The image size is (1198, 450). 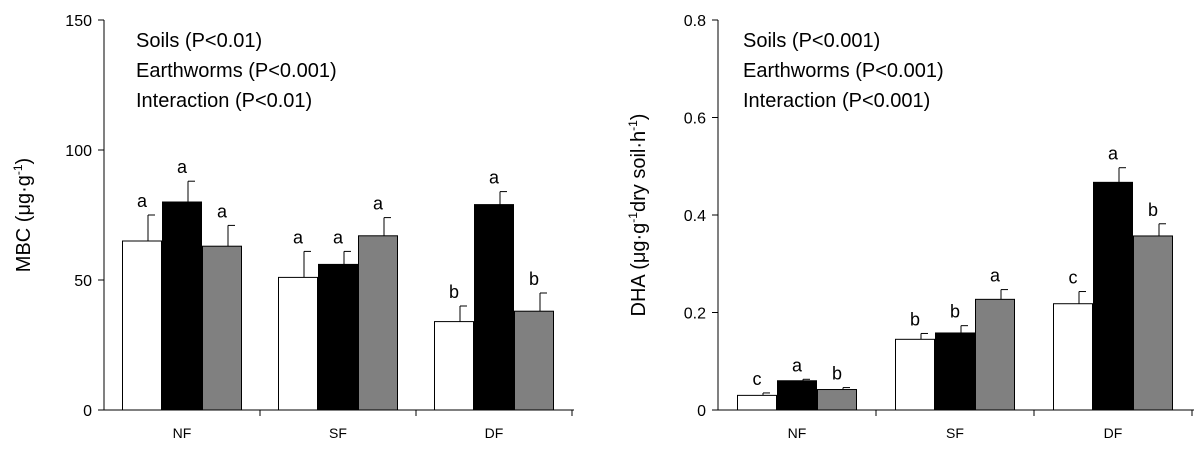 What do you see at coordinates (639, 171) in the screenshot?
I see `y-axis-title-text: dry soil·h` at bounding box center [639, 171].